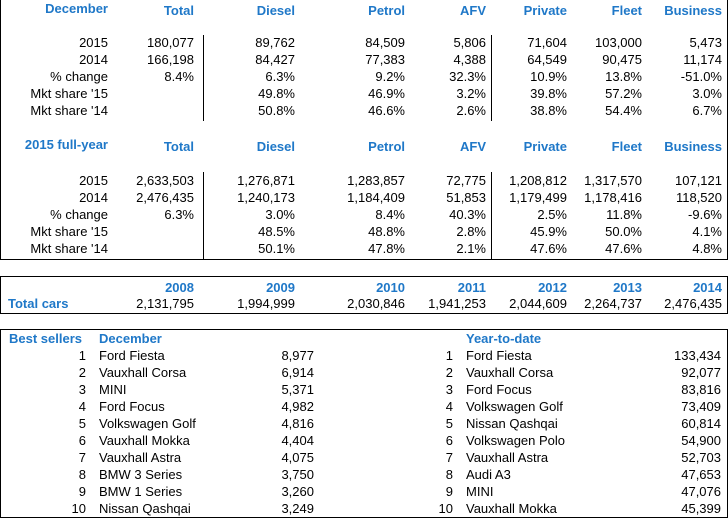  Describe the element at coordinates (376, 197) in the screenshot. I see `table-cell: 1,184,409` at that location.